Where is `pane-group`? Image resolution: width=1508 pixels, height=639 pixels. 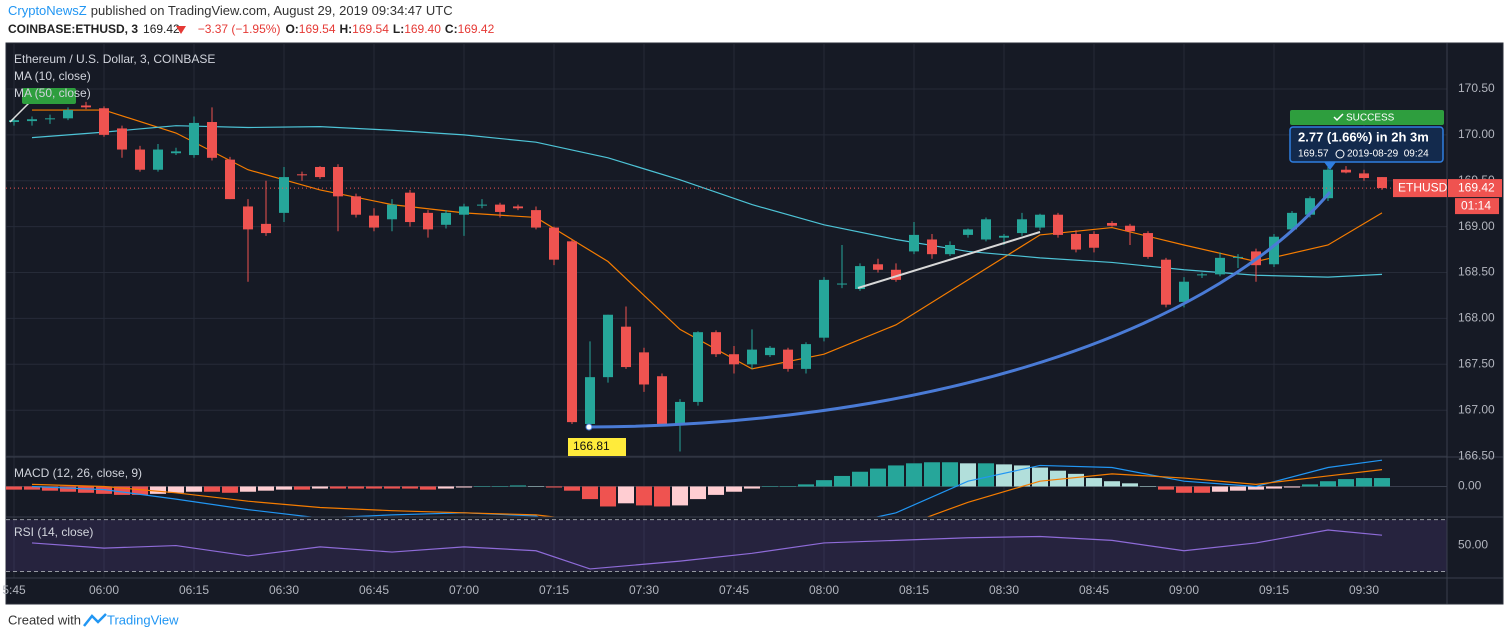
pane-group is located at coordinates (726, 546).